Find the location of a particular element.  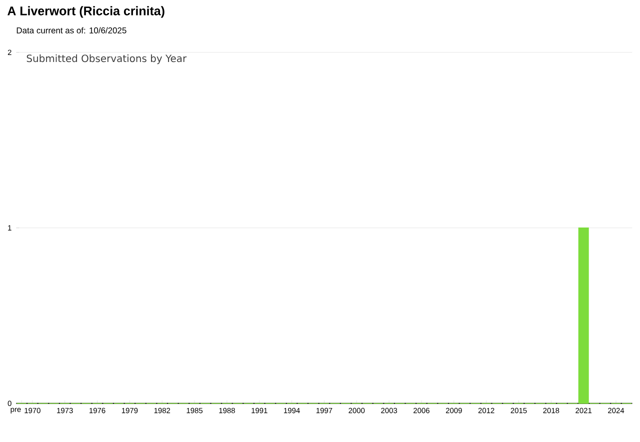

chart-title: A Liverwort (Riccia crinita) is located at coordinates (86, 12).